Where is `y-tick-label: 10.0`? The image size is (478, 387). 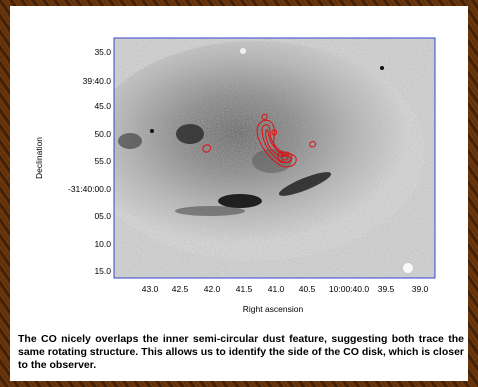 y-tick-label: 10.0 is located at coordinates (102, 244).